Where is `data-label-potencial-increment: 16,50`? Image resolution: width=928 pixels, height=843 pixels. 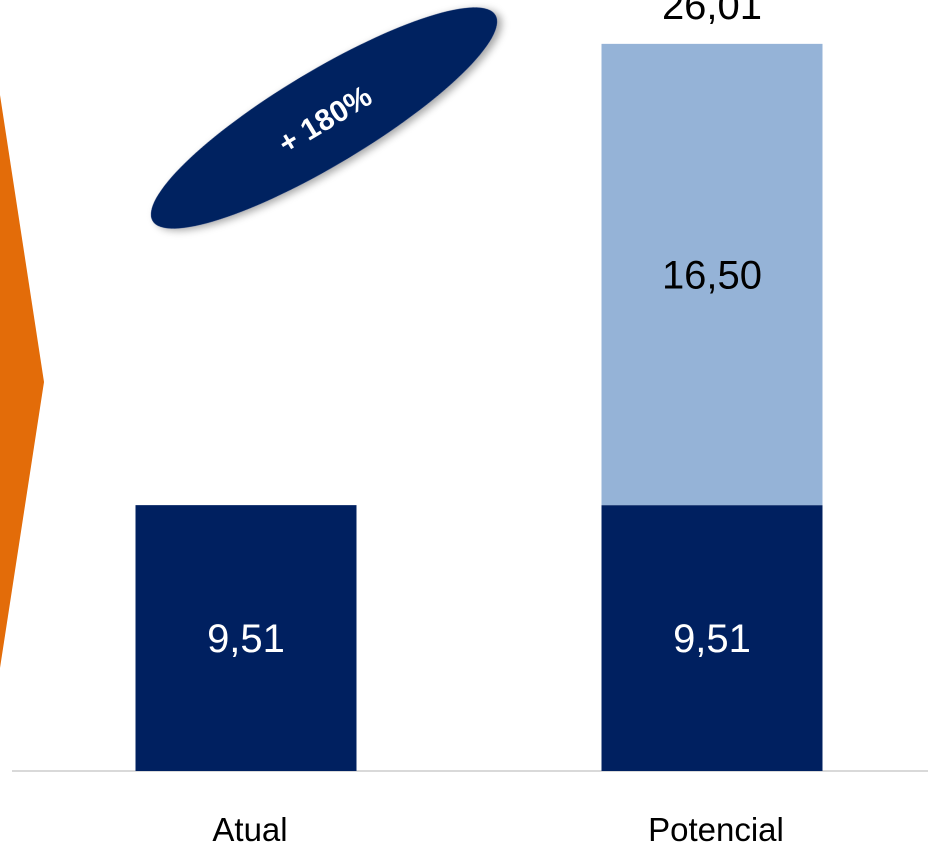 data-label-potencial-increment: 16,50 is located at coordinates (712, 275).